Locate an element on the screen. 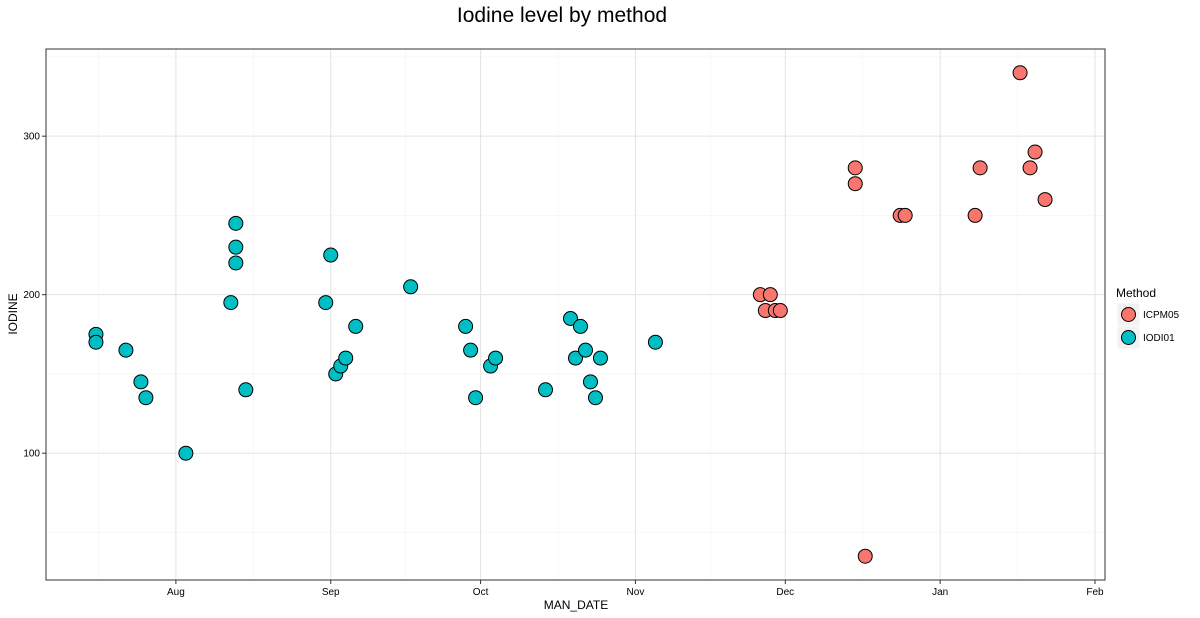 Image resolution: width=1200 pixels, height=618 pixels. y-axis-title: IODINE is located at coordinates (13, 313).